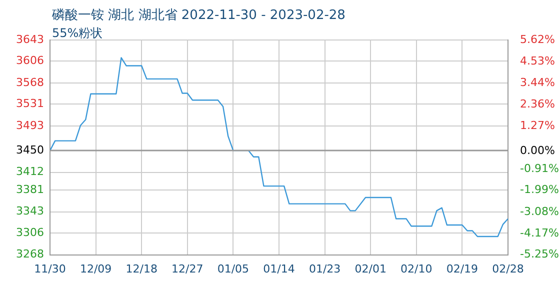  What do you see at coordinates (462, 269) in the screenshot?
I see `x-tick-label: 02/19` at bounding box center [462, 269].